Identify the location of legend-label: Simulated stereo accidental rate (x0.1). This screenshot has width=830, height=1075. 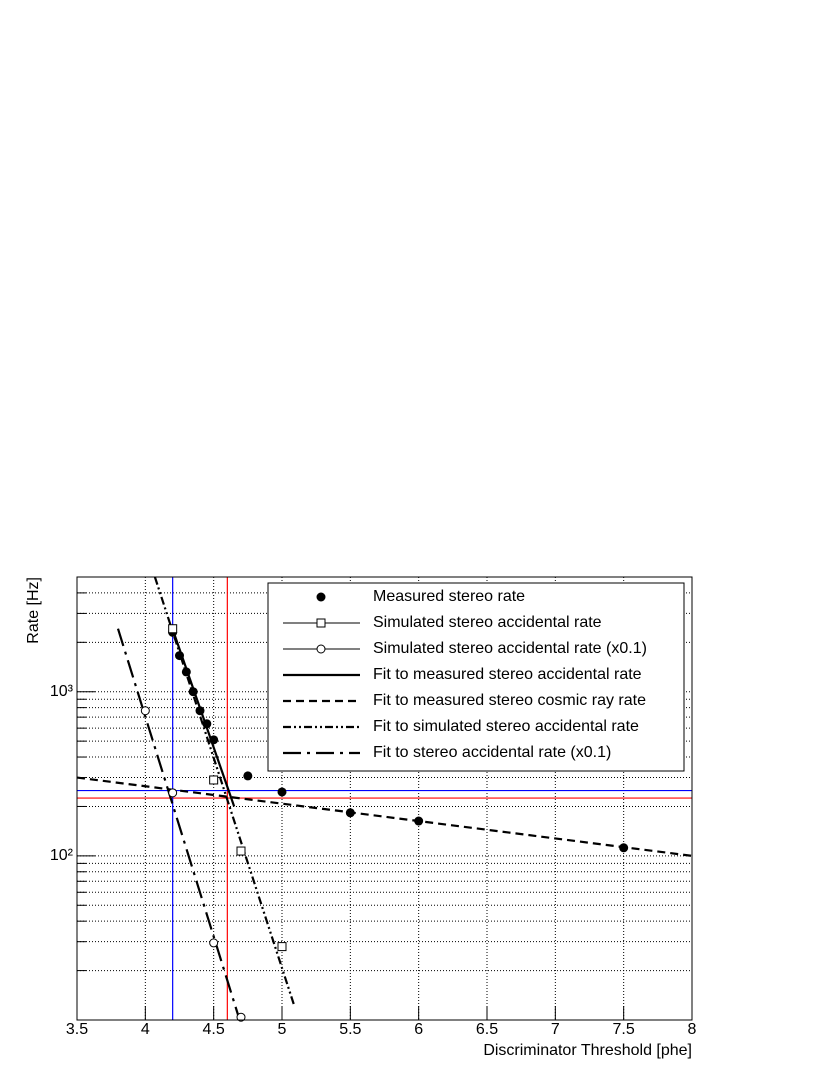
(510, 648).